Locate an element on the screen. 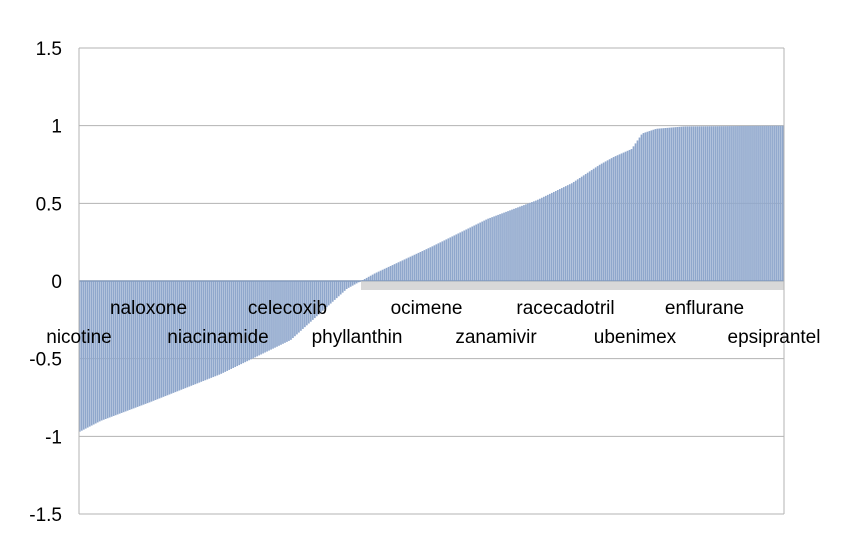  category-label: niacinamide is located at coordinates (217, 337).